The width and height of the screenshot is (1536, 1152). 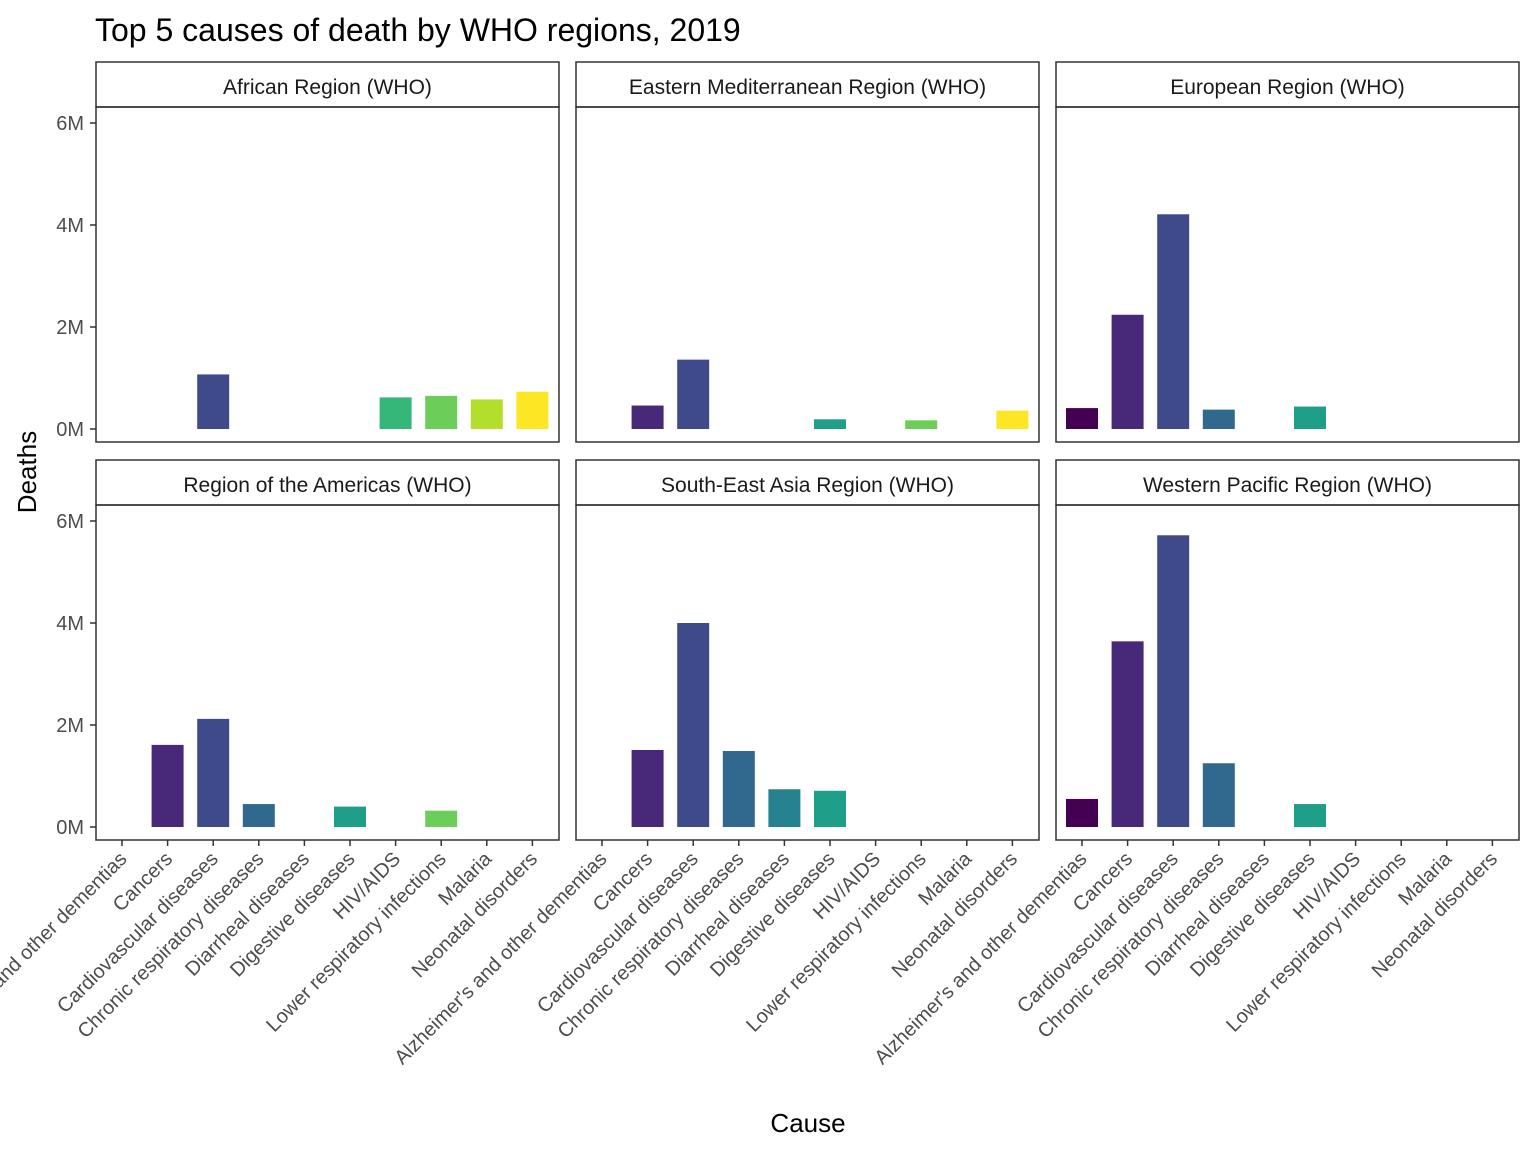 I want to click on facet-strip-label: Western Pacific Region (WHO), so click(x=1287, y=485).